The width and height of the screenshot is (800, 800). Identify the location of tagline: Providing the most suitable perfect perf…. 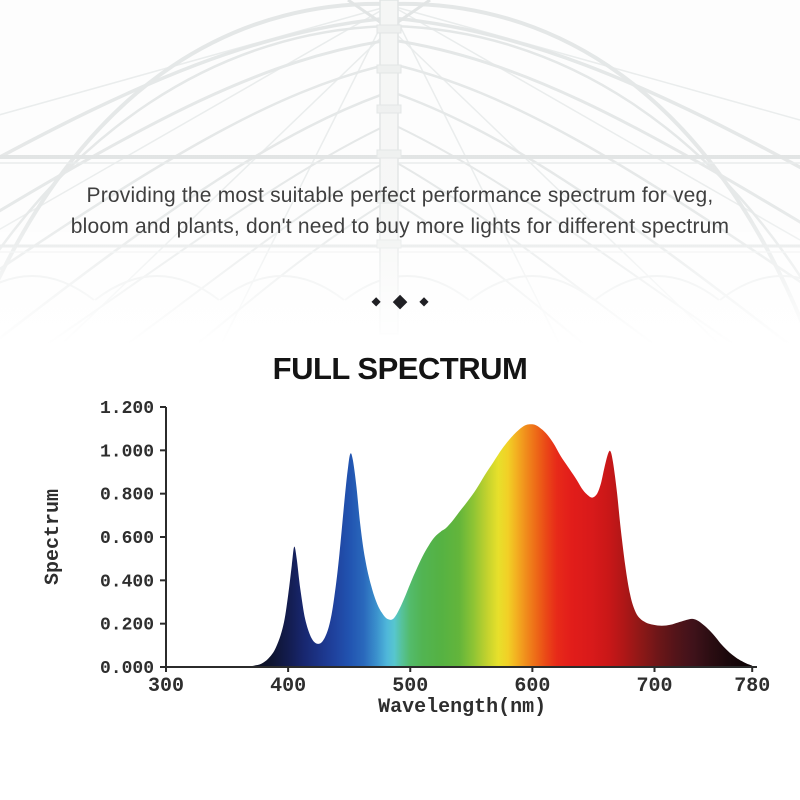
(400, 211).